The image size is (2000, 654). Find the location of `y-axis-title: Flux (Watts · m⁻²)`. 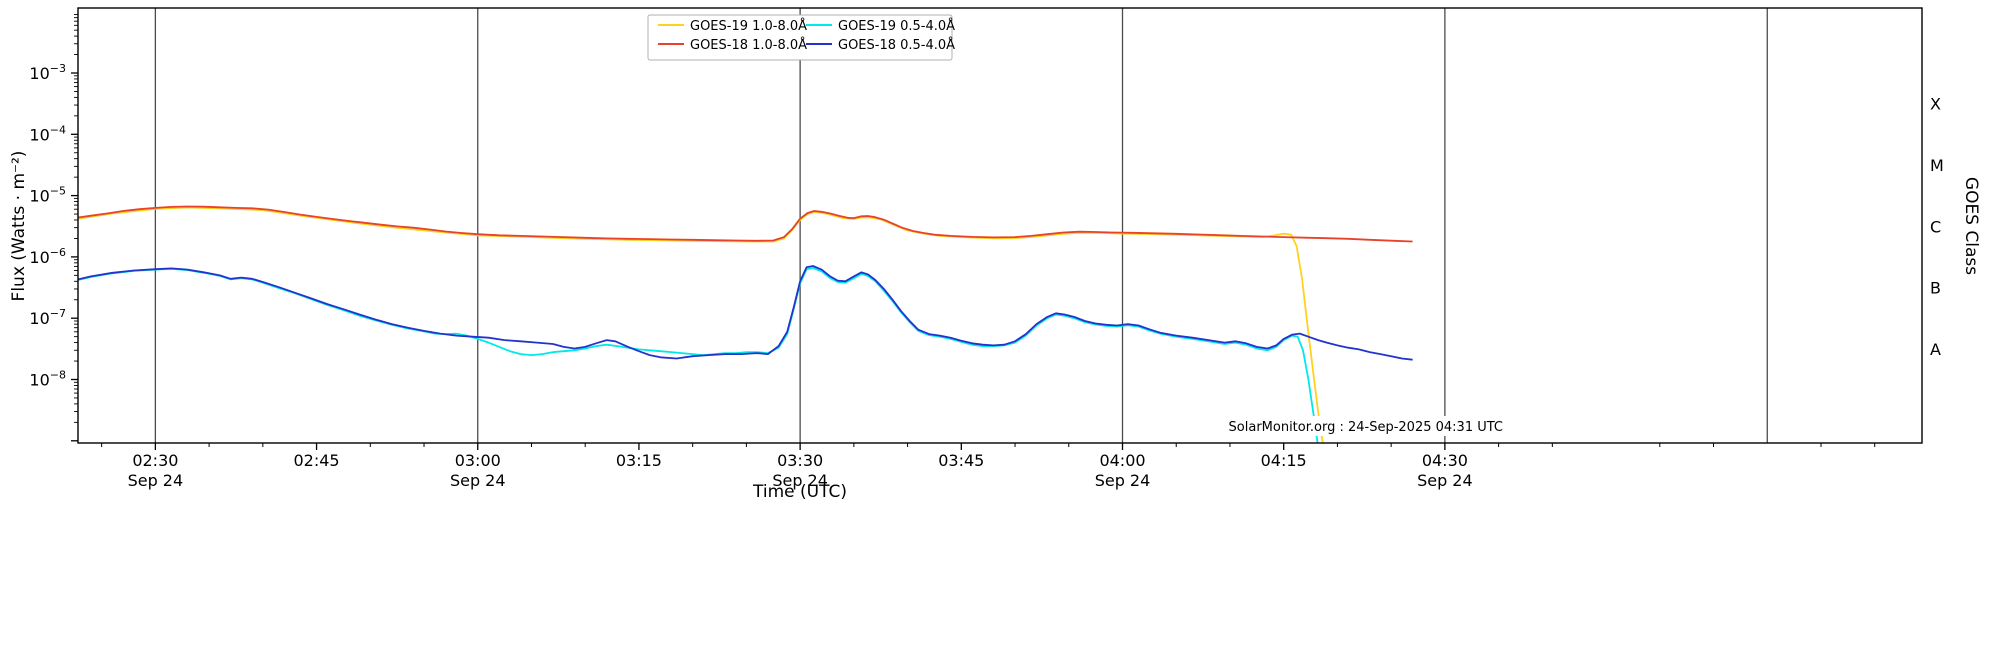

y-axis-title: Flux (Watts · m⁻²) is located at coordinates (19, 226).